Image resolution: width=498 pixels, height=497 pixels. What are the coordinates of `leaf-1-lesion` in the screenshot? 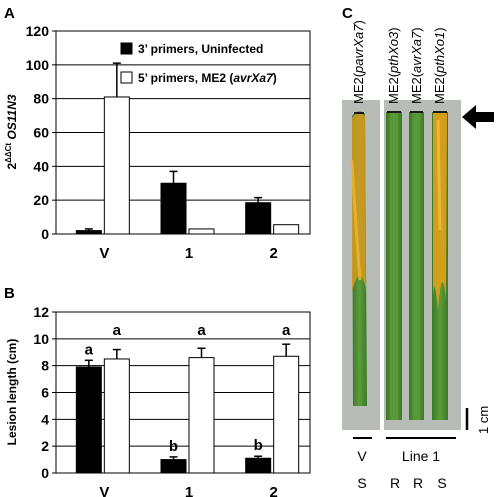 It's located at (359, 202).